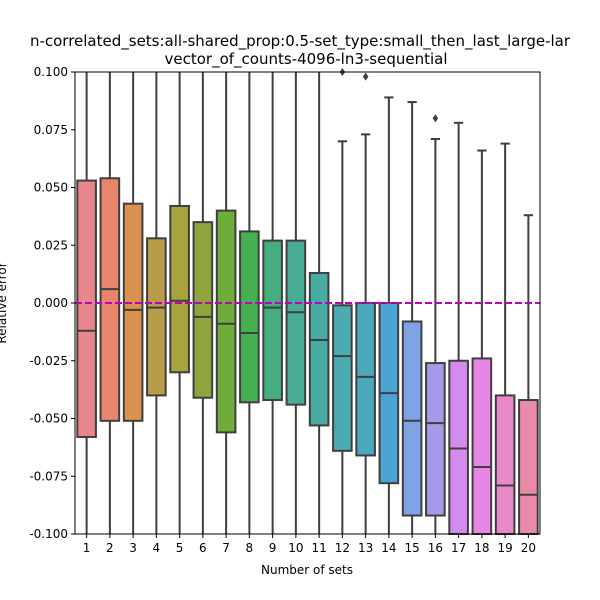 This screenshot has width=600, height=600. Describe the element at coordinates (458, 548) in the screenshot. I see `x-tick-label: 17` at that location.